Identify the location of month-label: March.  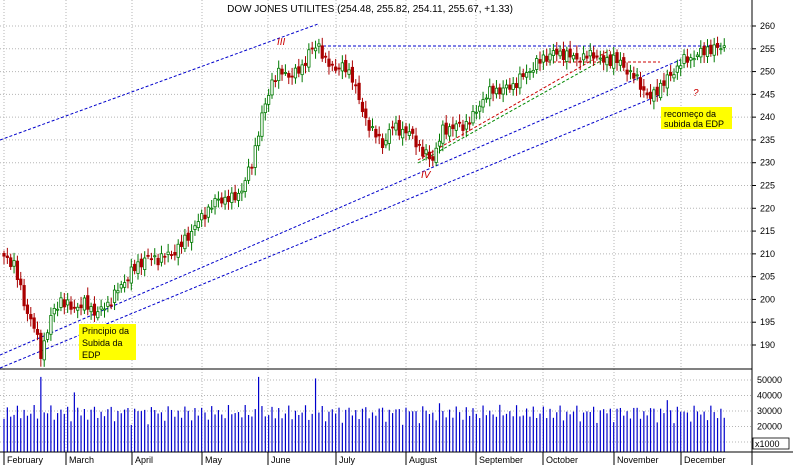
(81, 460).